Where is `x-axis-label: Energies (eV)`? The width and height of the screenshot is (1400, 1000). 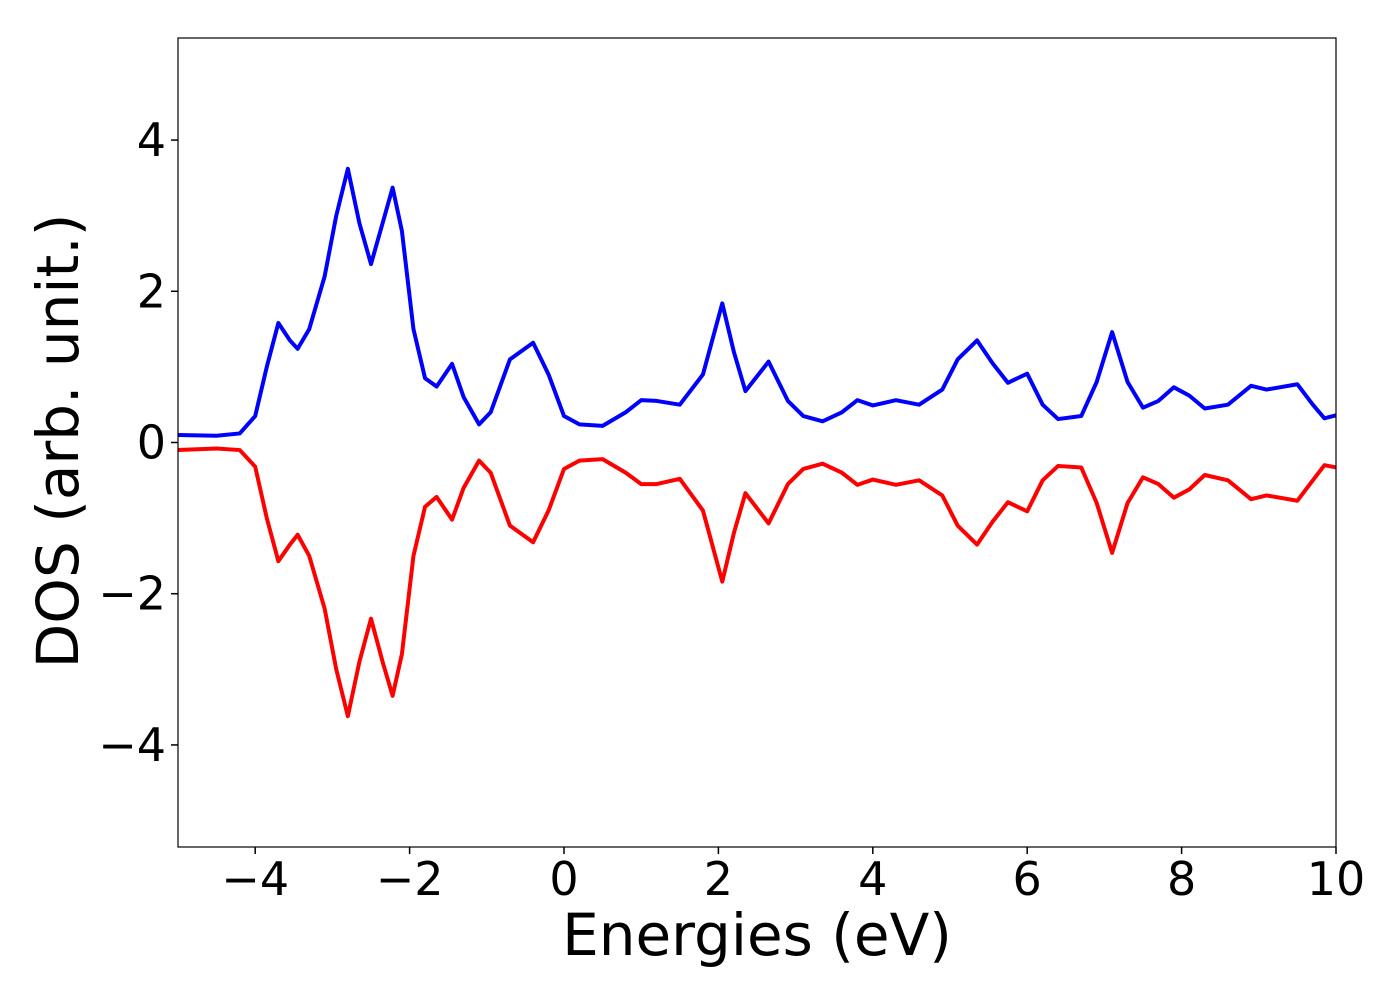
x-axis-label: Energies (eV) is located at coordinates (757, 935).